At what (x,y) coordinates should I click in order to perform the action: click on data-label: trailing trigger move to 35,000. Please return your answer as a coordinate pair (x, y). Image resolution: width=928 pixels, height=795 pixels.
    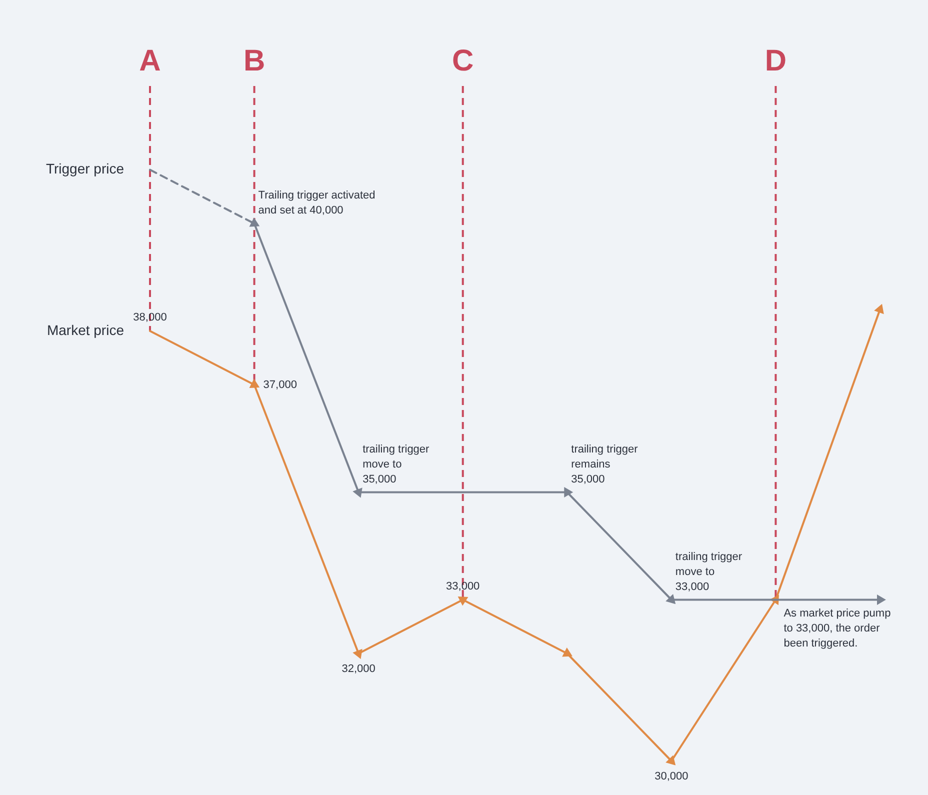
    Looking at the image, I should click on (396, 464).